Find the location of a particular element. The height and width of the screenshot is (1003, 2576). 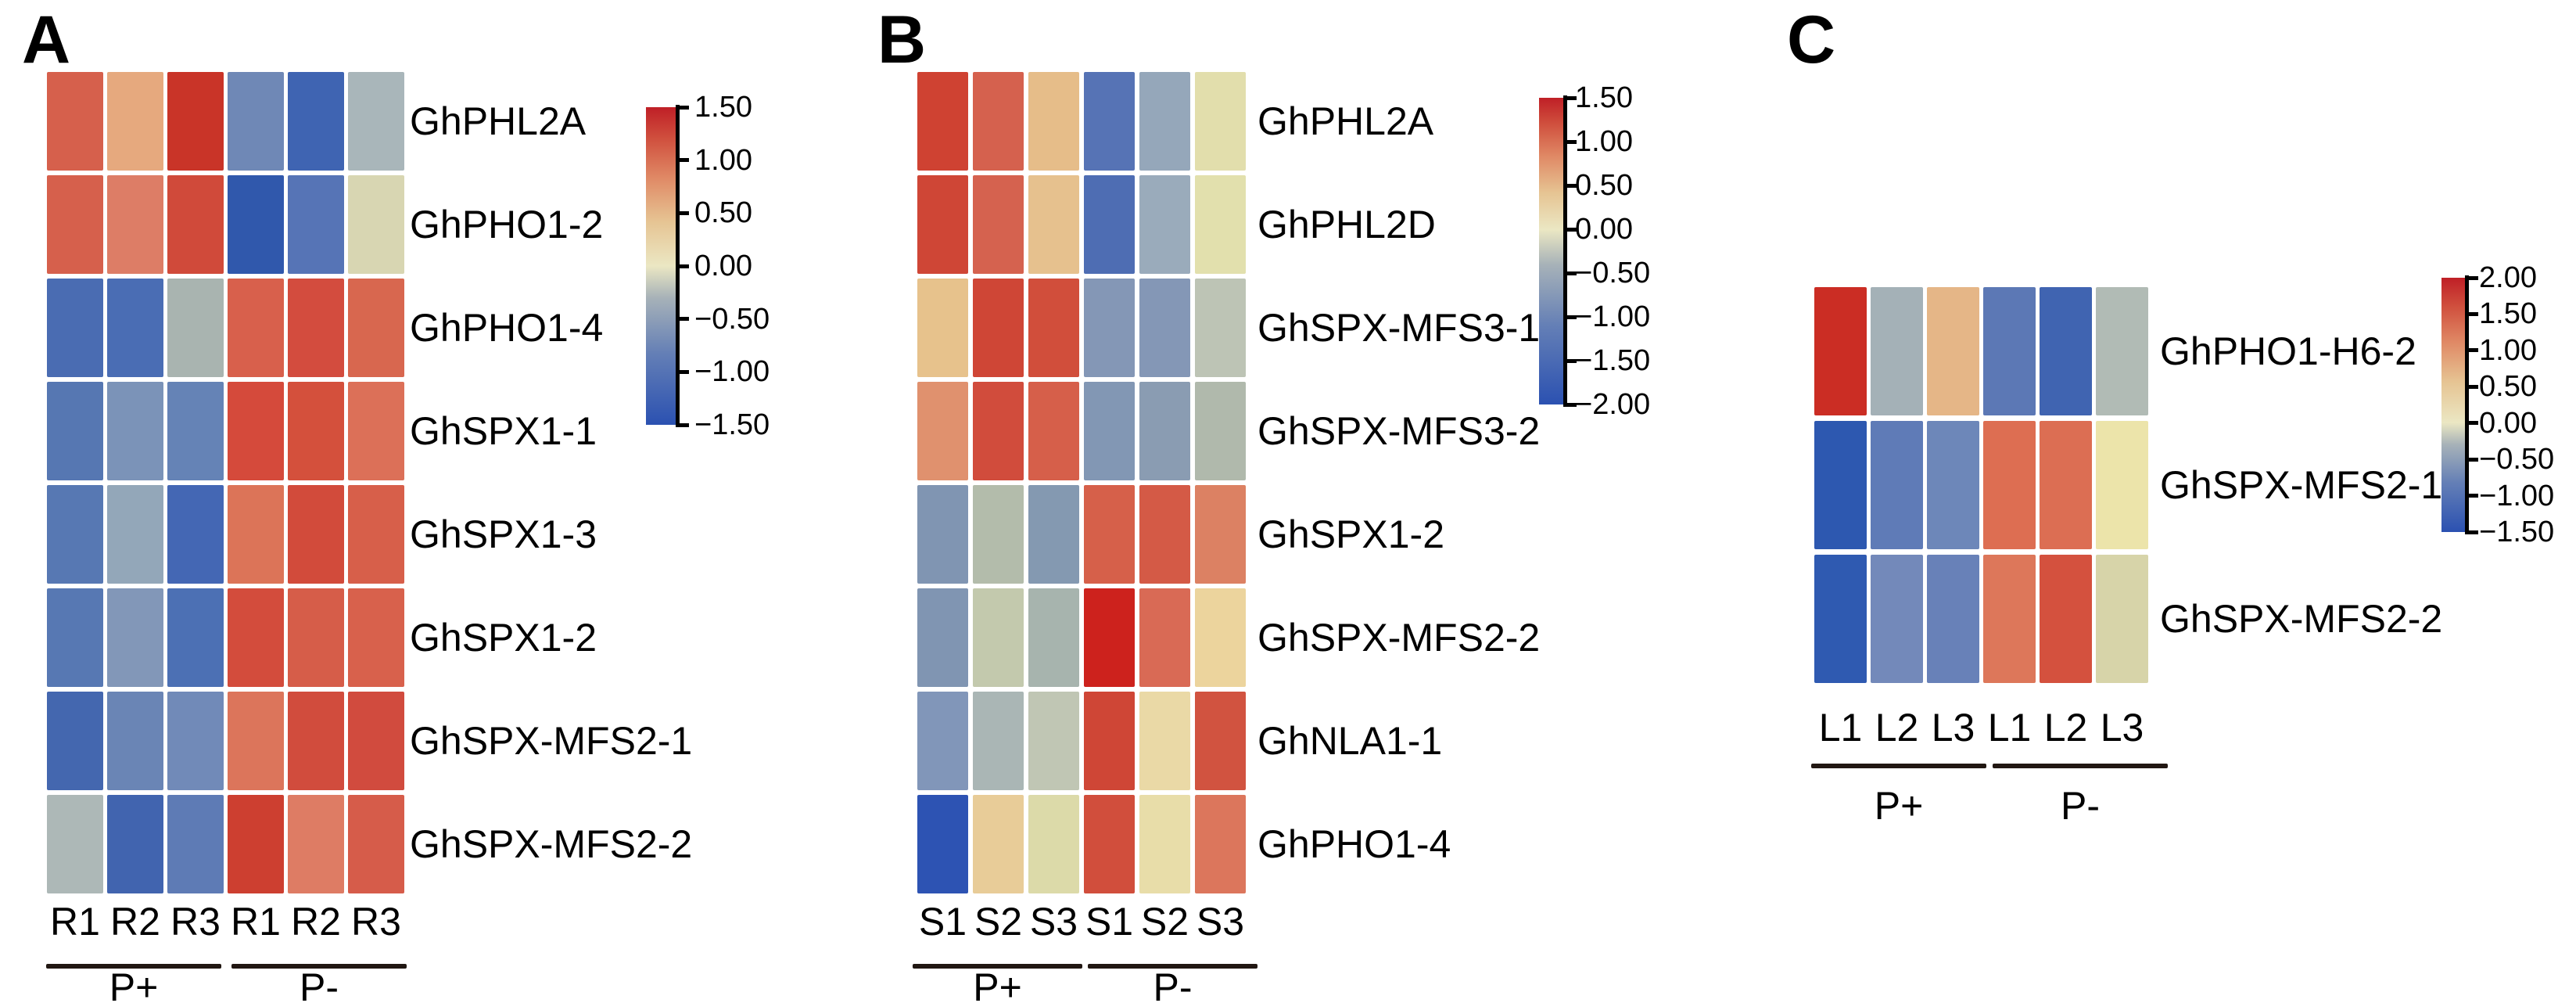

panel-c-letter: C is located at coordinates (1812, 39).